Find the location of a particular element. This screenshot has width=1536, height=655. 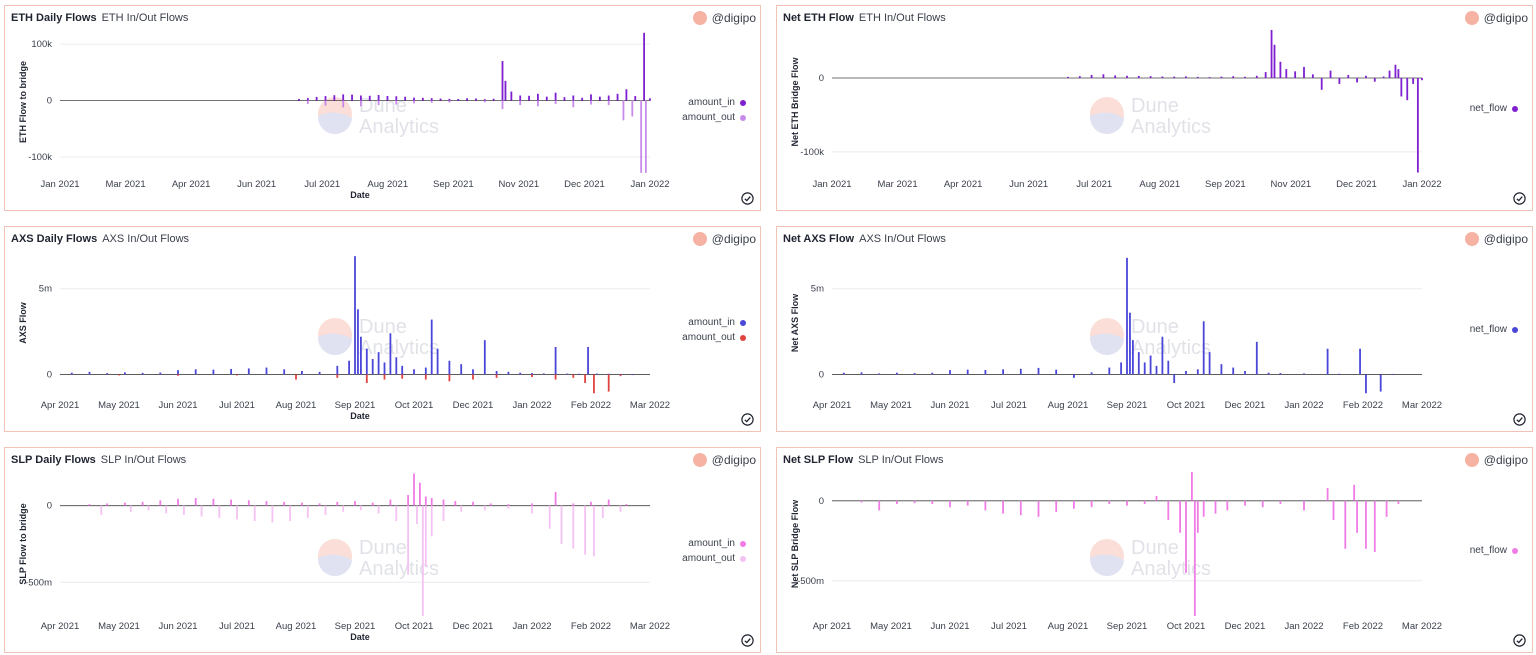

legend-item-amount-in: amount_in is located at coordinates (714, 322).